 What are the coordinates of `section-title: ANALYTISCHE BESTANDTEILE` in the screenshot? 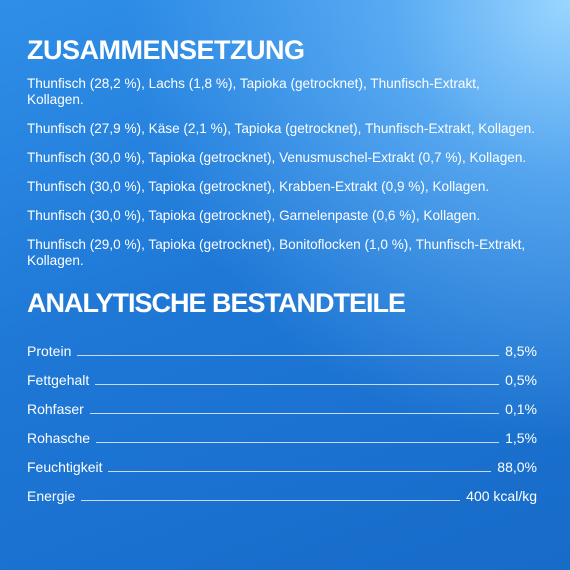 It's located at (216, 303).